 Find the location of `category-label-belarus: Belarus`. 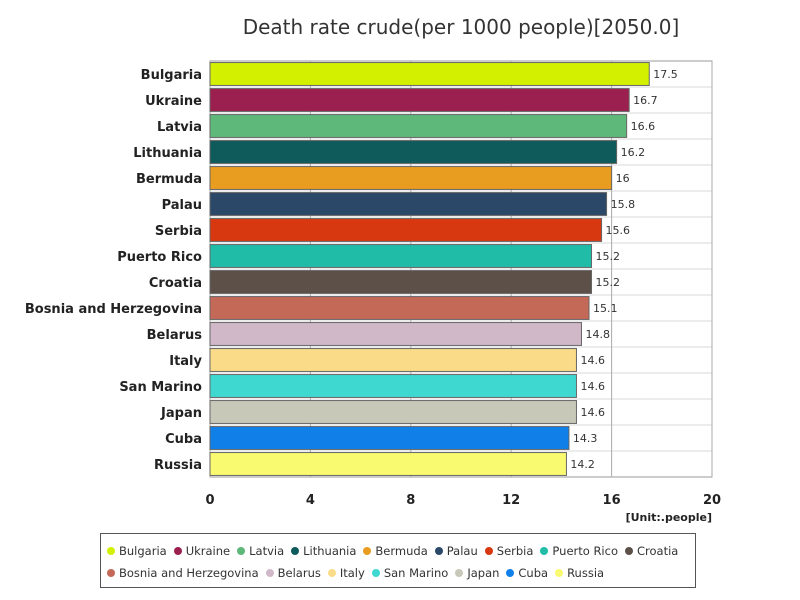

category-label-belarus: Belarus is located at coordinates (175, 335).